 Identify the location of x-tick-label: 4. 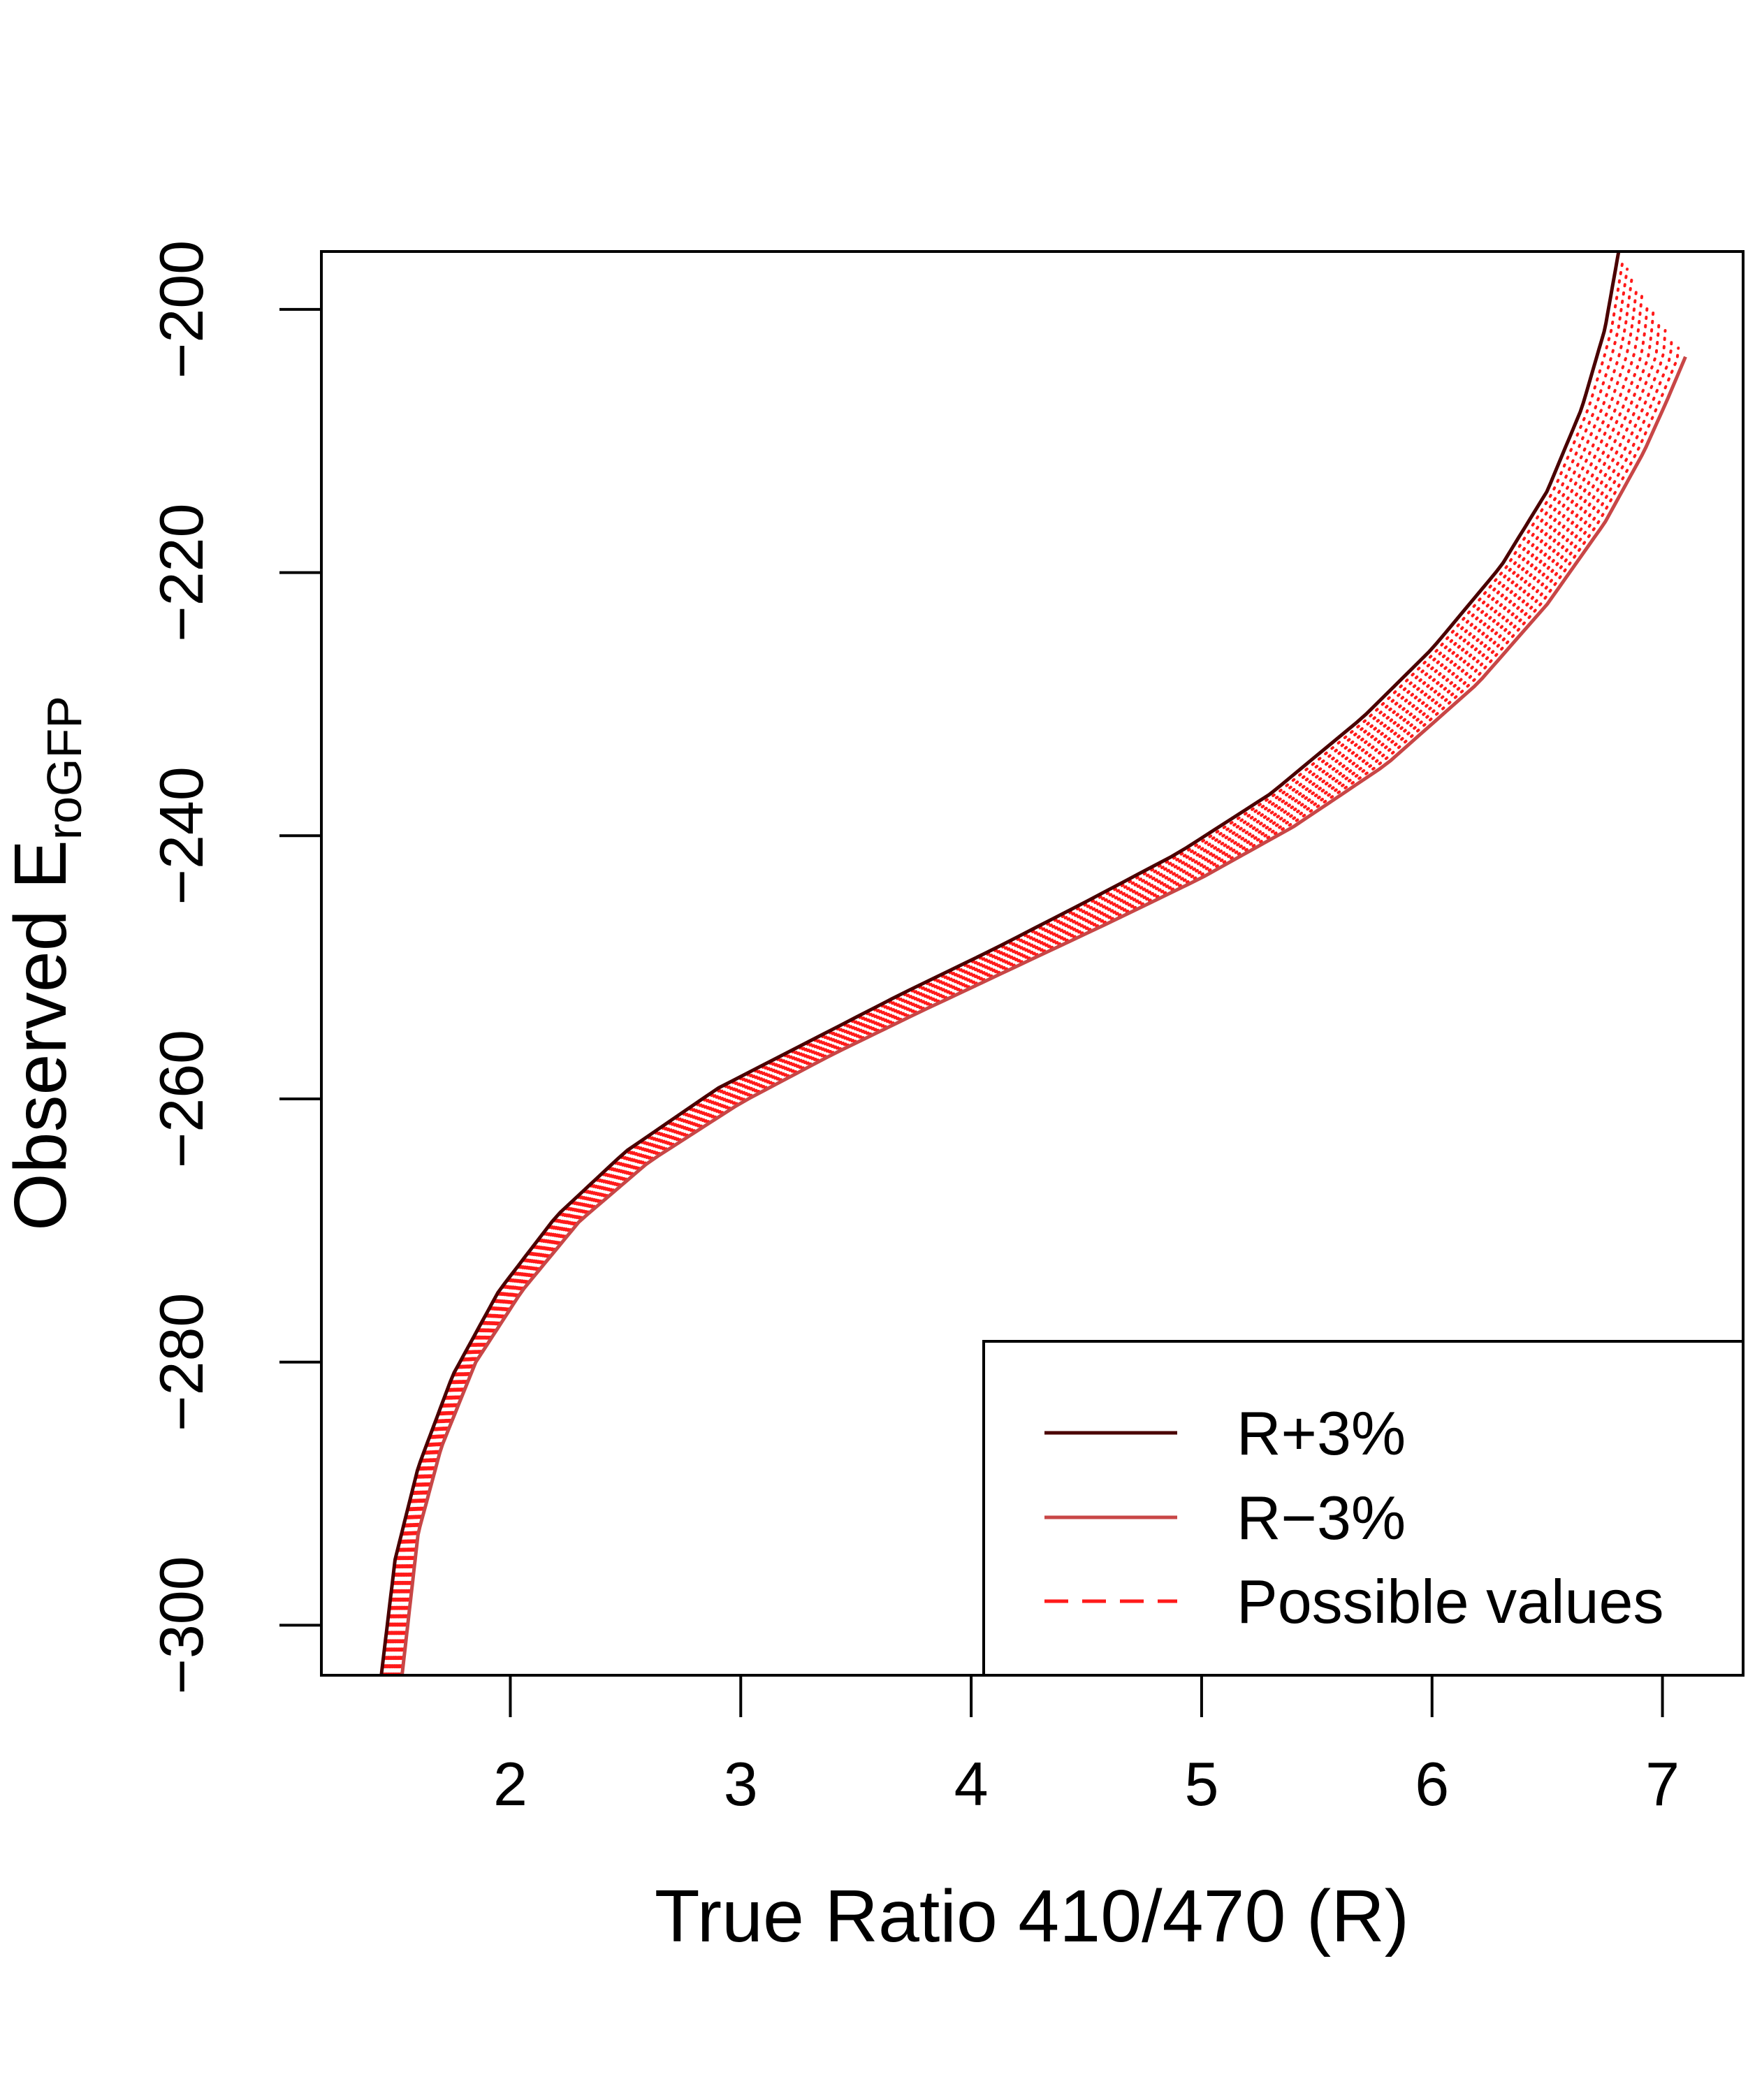
(971, 1784).